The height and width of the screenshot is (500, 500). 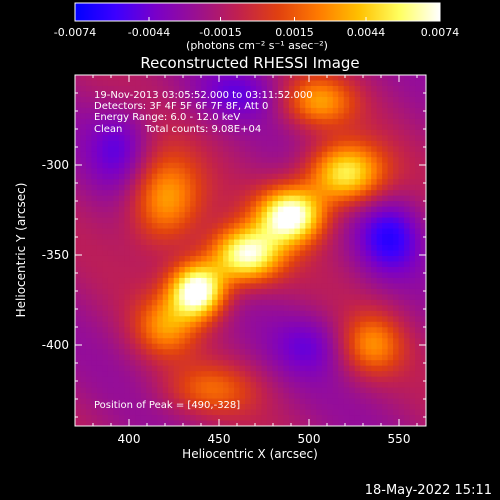 I want to click on x-tick-label-1: 450, so click(x=219, y=439).